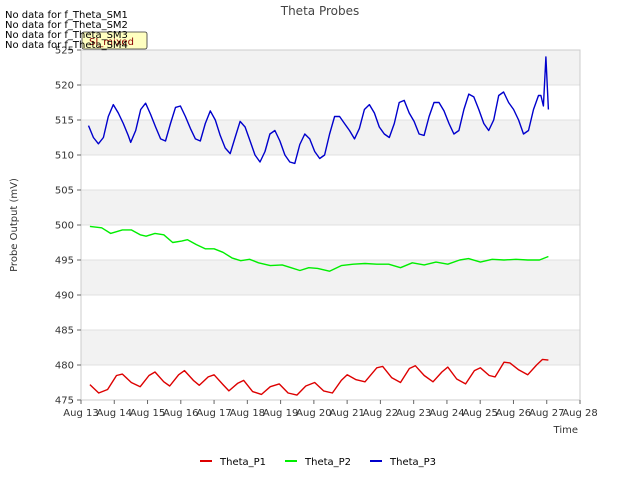 The height and width of the screenshot is (480, 640). I want to click on x-tick-label: Aug 24, so click(446, 413).